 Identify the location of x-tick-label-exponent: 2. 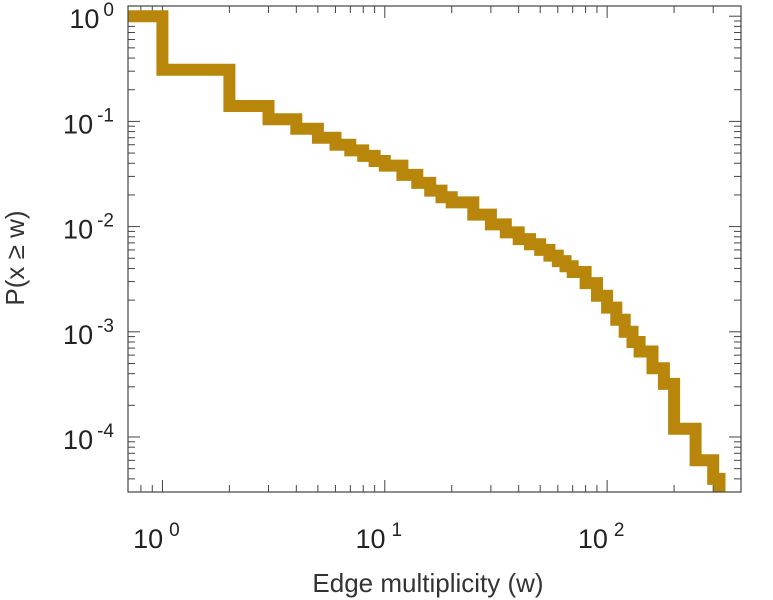
(619, 530).